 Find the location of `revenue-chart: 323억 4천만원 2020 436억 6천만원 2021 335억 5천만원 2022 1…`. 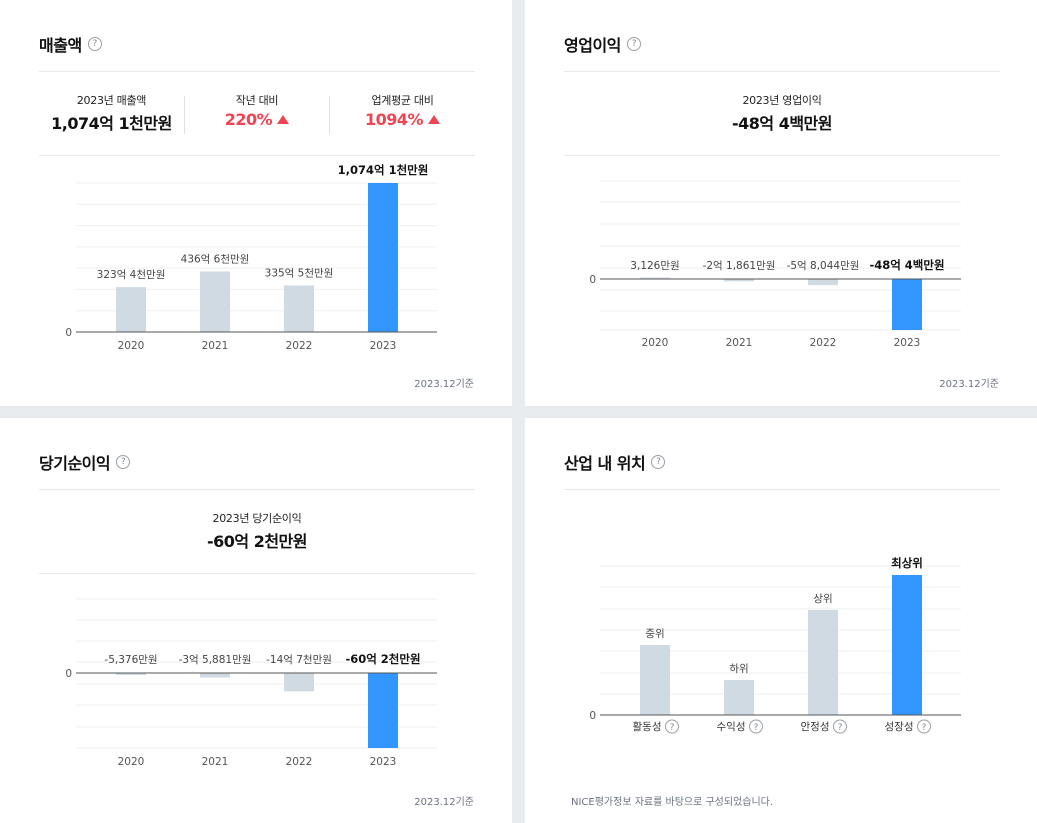

revenue-chart: 323억 4천만원 2020 436억 6천만원 2021 335억 5천만원 2022 1… is located at coordinates (251, 257).